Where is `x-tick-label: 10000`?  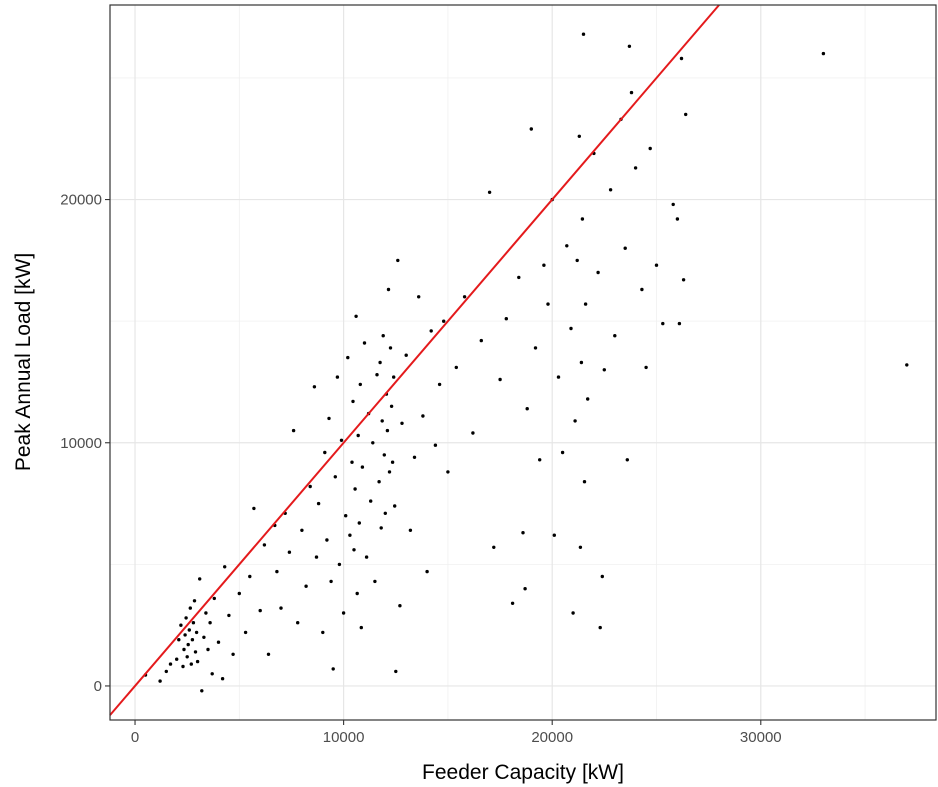
x-tick-label: 10000 is located at coordinates (344, 737).